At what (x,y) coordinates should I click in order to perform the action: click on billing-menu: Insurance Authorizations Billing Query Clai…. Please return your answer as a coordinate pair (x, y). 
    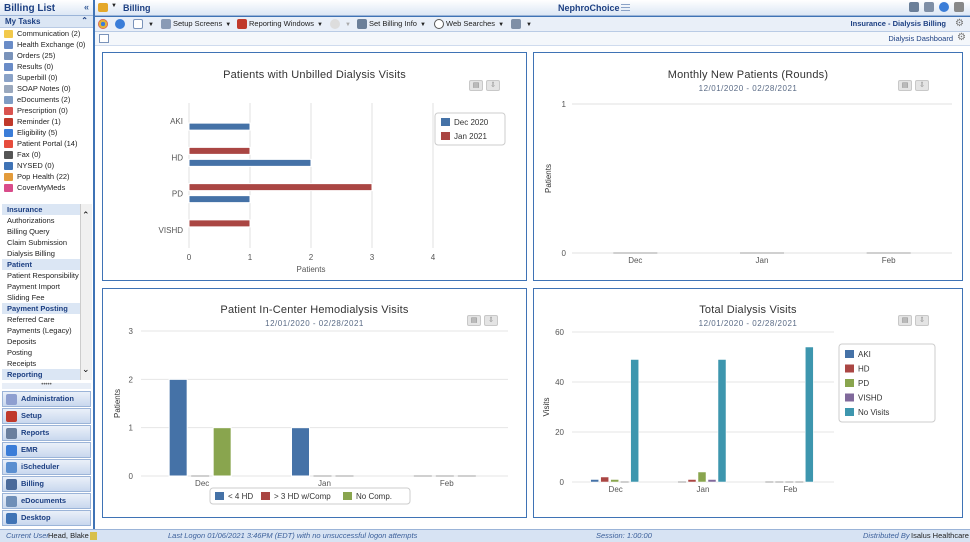
    Looking at the image, I should click on (46, 292).